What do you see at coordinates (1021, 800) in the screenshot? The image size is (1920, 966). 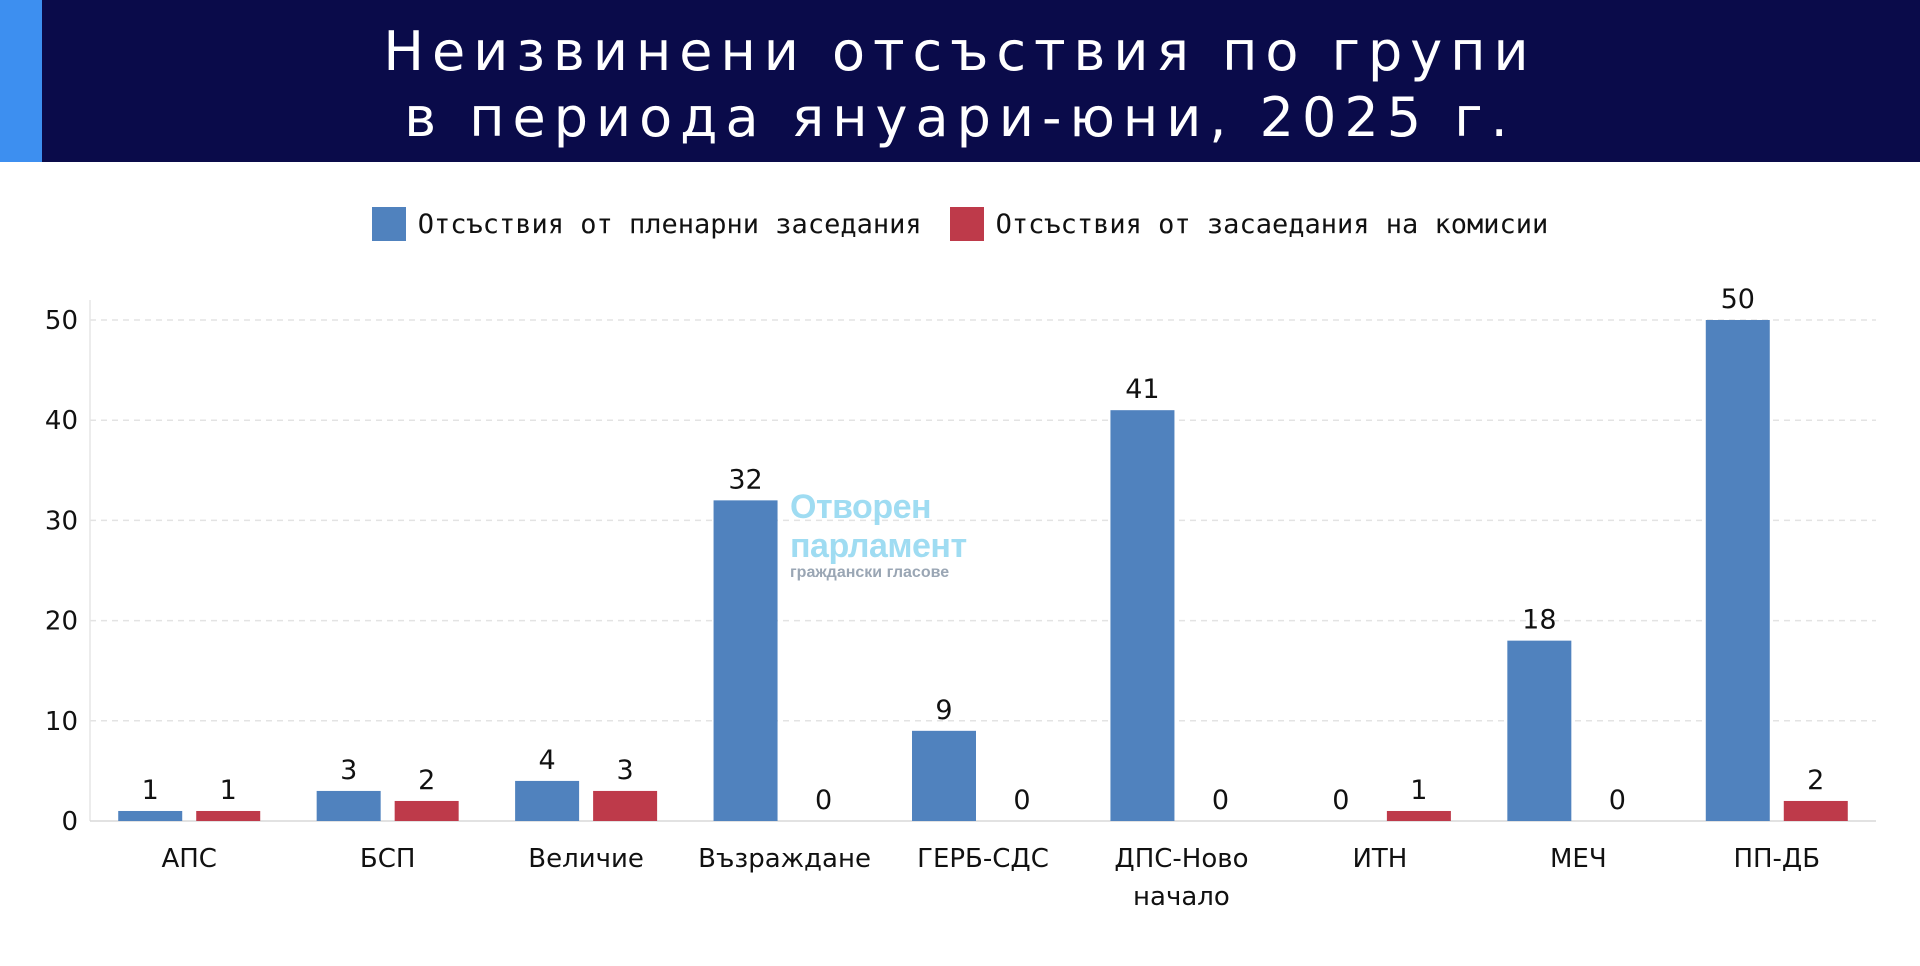 I see `data-label-committees-4: 0` at bounding box center [1021, 800].